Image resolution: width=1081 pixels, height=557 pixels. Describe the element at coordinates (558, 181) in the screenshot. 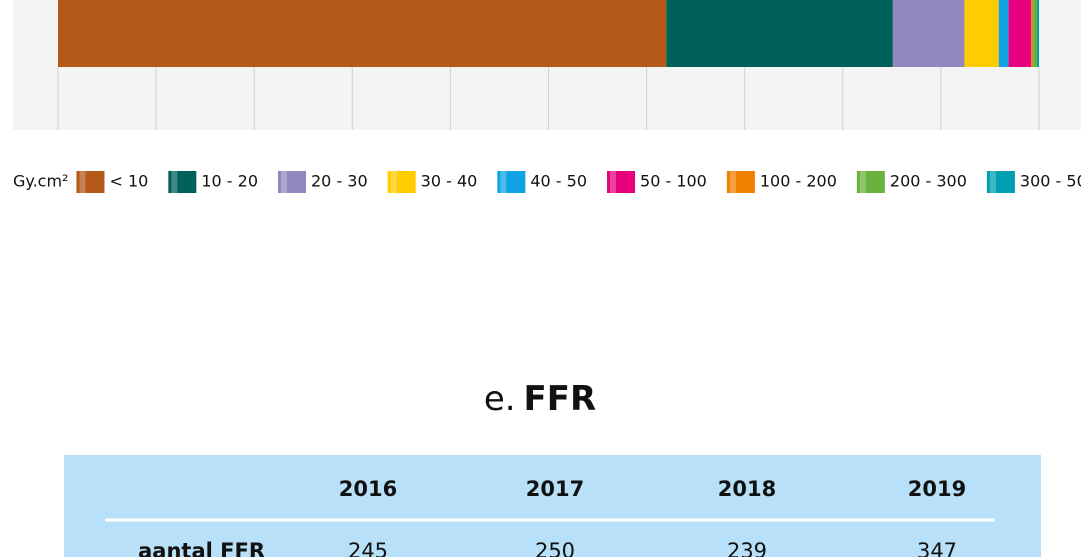

I see `legend-label: 40 - 50` at that location.